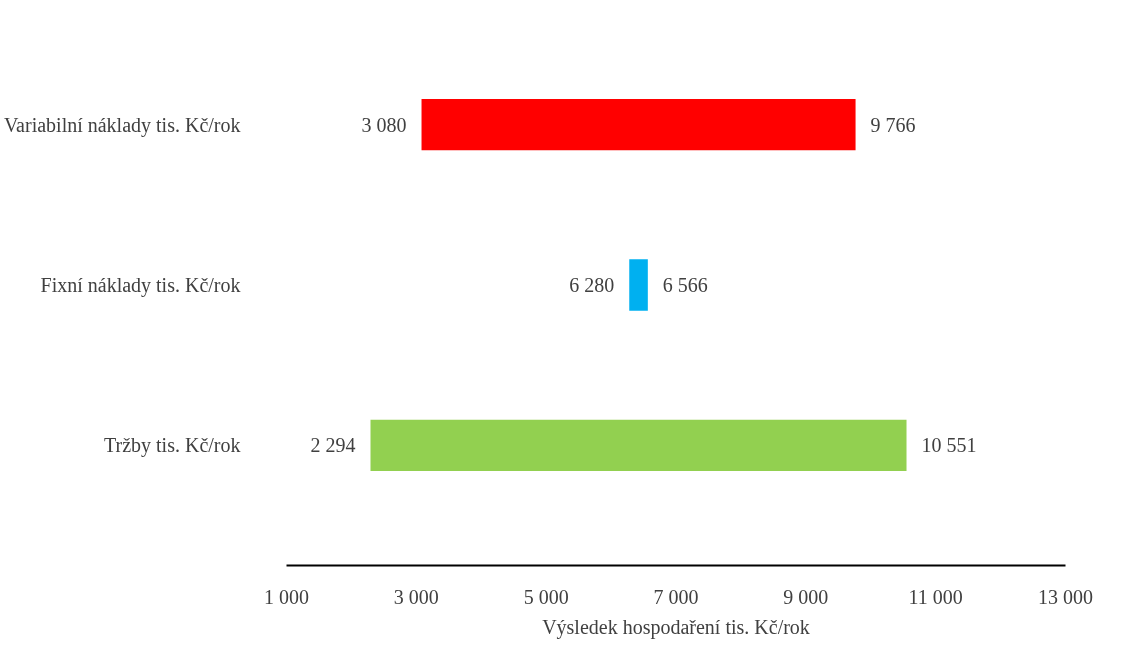 This screenshot has width=1131, height=648. What do you see at coordinates (384, 124) in the screenshot?
I see `annotation: 3 080` at bounding box center [384, 124].